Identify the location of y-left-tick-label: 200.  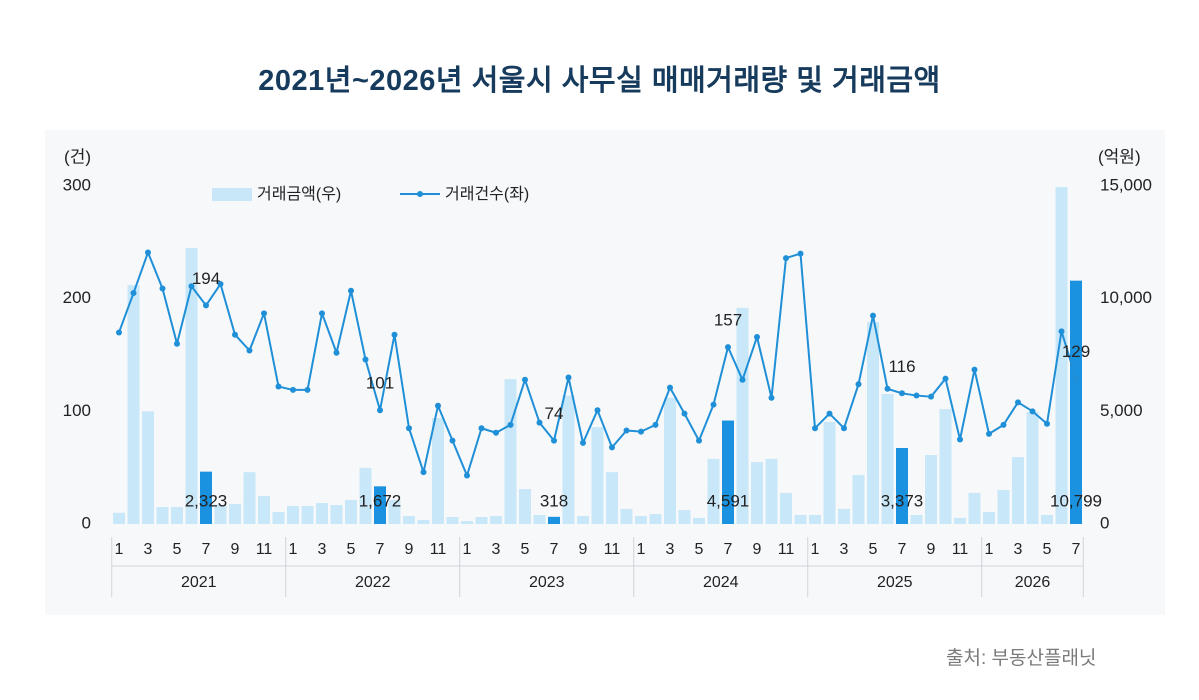
(77, 297).